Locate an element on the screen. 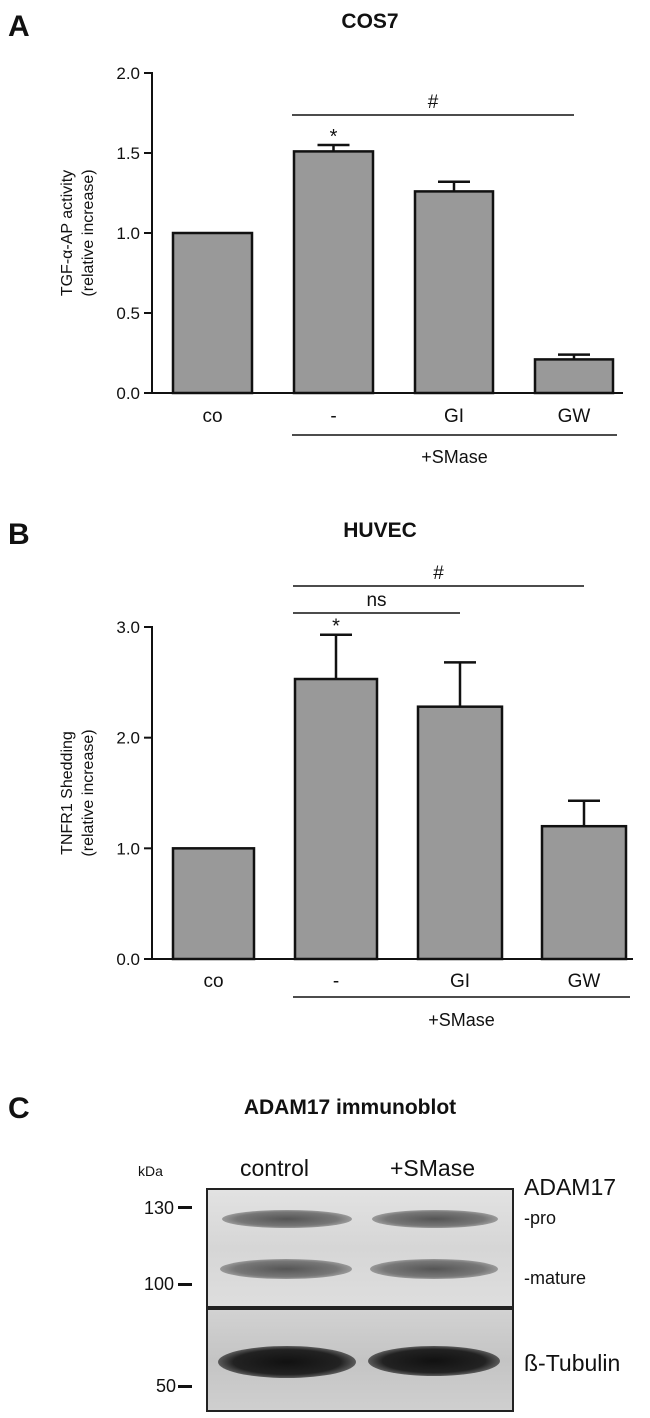 This screenshot has height=1418, width=650. panel-letter-a: A is located at coordinates (19, 26).